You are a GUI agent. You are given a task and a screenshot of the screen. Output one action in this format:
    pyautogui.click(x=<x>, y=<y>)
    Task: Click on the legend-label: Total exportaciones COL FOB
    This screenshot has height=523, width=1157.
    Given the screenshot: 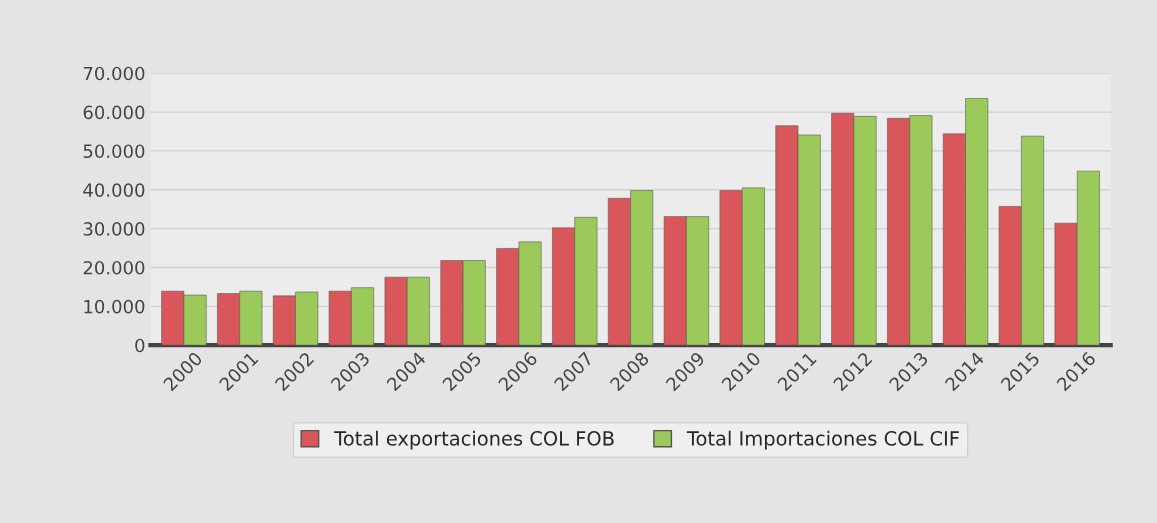 What is the action you would take?
    pyautogui.click(x=474, y=440)
    